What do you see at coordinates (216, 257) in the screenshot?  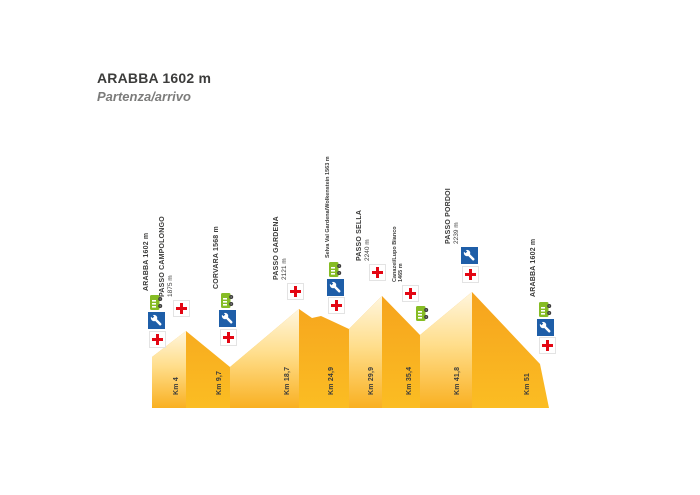 I see `waypoint-name: CORVARA 1568 m` at bounding box center [216, 257].